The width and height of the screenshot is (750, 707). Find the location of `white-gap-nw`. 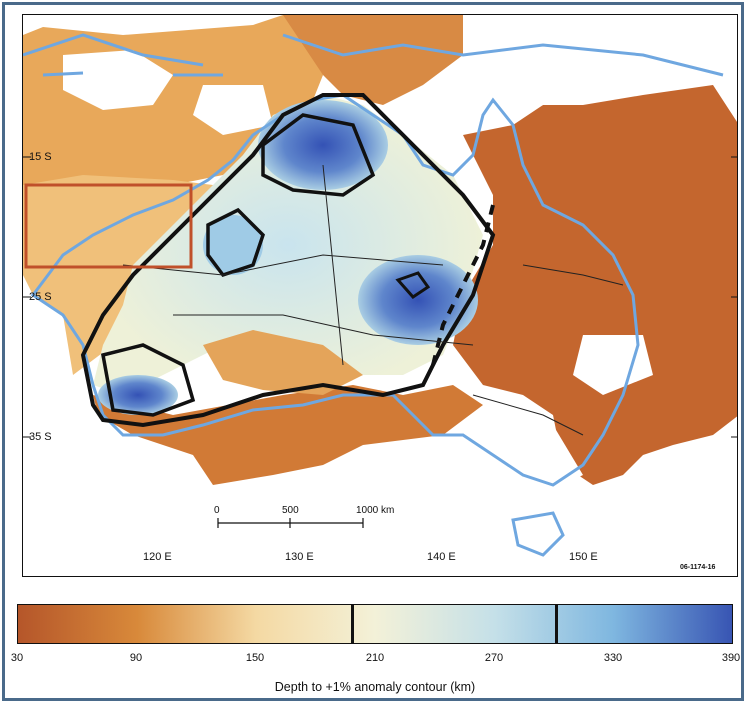

white-gap-nw is located at coordinates (118, 80).